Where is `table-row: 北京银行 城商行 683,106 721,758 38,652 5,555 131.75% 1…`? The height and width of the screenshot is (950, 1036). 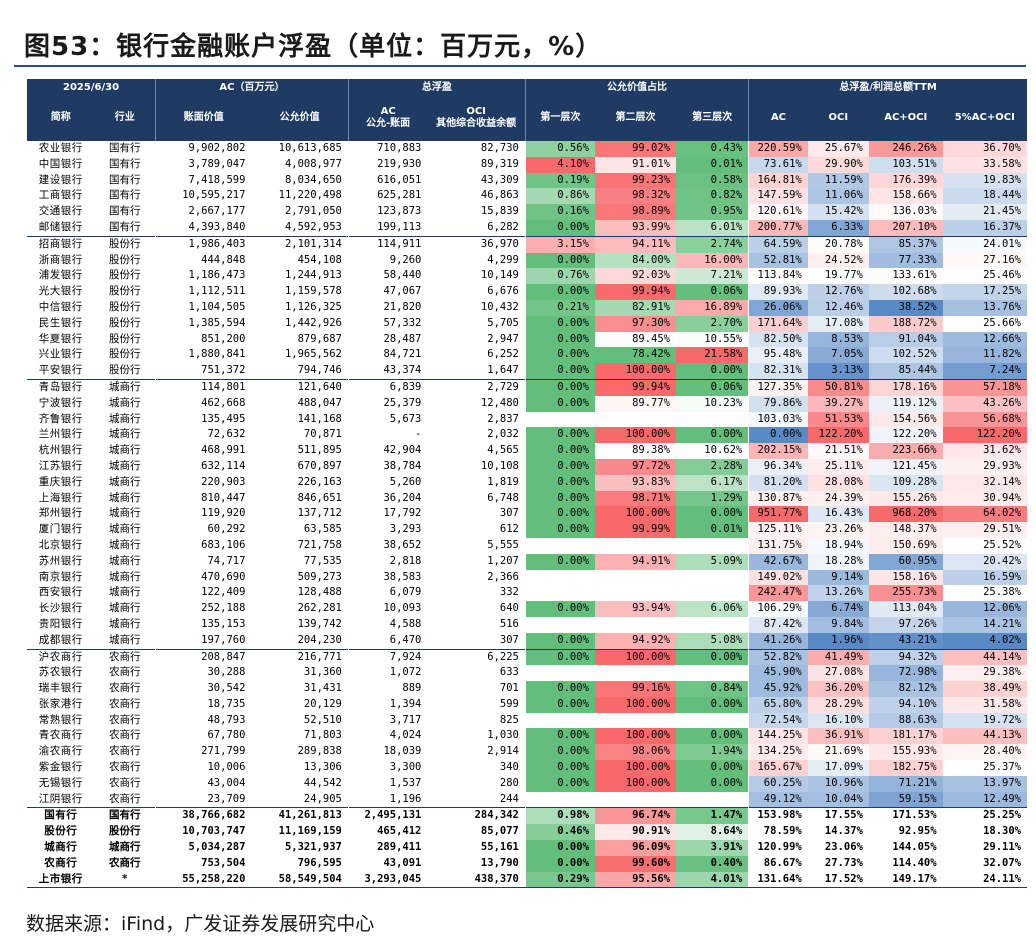 table-row: 北京银行 城商行 683,106 721,758 38,652 5,555 131.75% 1… is located at coordinates (527, 545).